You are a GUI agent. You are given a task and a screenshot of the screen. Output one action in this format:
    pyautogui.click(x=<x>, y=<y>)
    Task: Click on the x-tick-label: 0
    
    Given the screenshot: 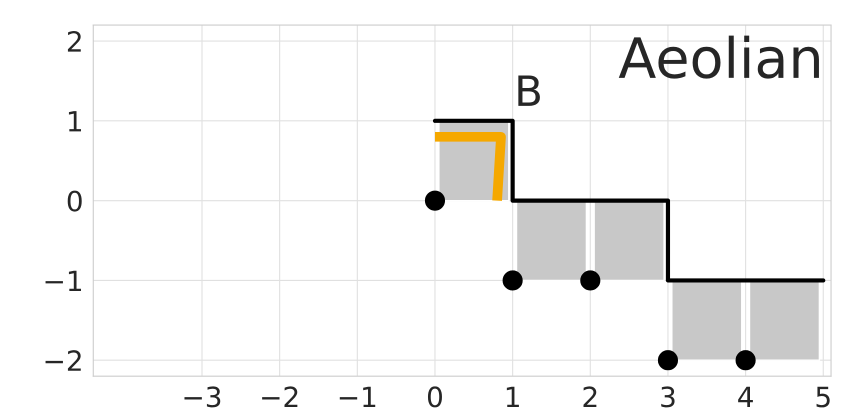 What is the action you would take?
    pyautogui.click(x=435, y=397)
    